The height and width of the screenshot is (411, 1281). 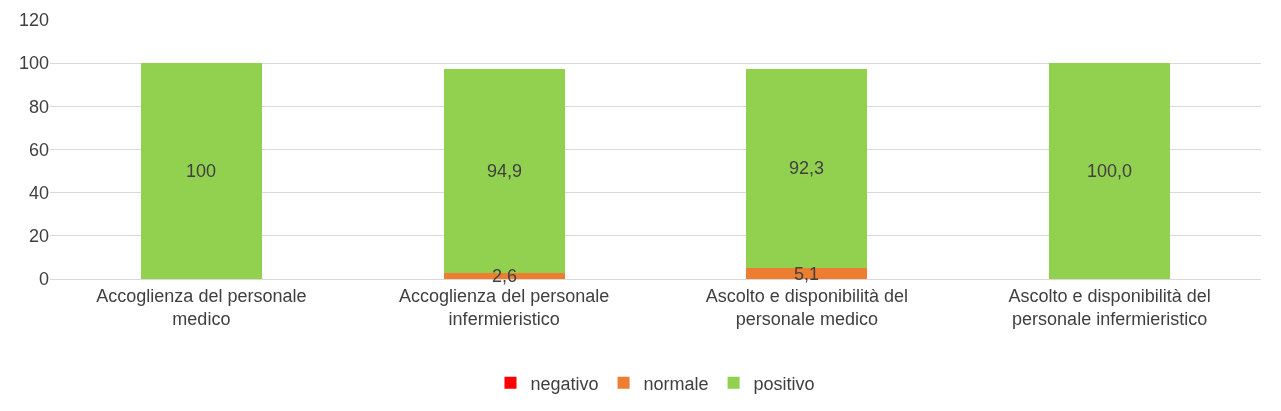 I want to click on y-tick-label: 20, so click(x=38, y=236).